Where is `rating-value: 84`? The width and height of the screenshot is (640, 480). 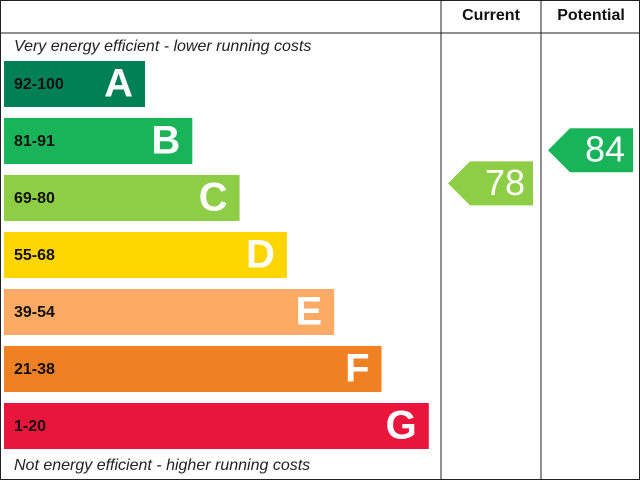 rating-value: 84 is located at coordinates (605, 149).